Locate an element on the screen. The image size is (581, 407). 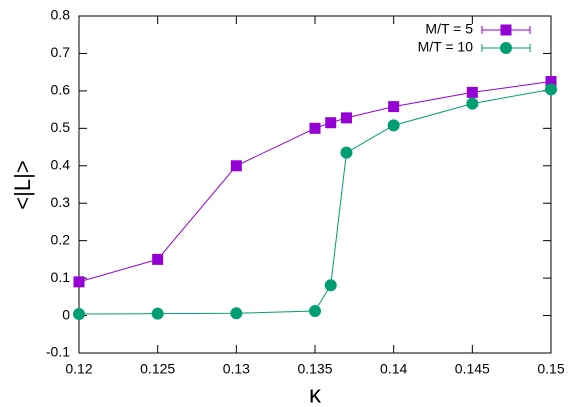
y-tick-label: 0.7 is located at coordinates (61, 52).